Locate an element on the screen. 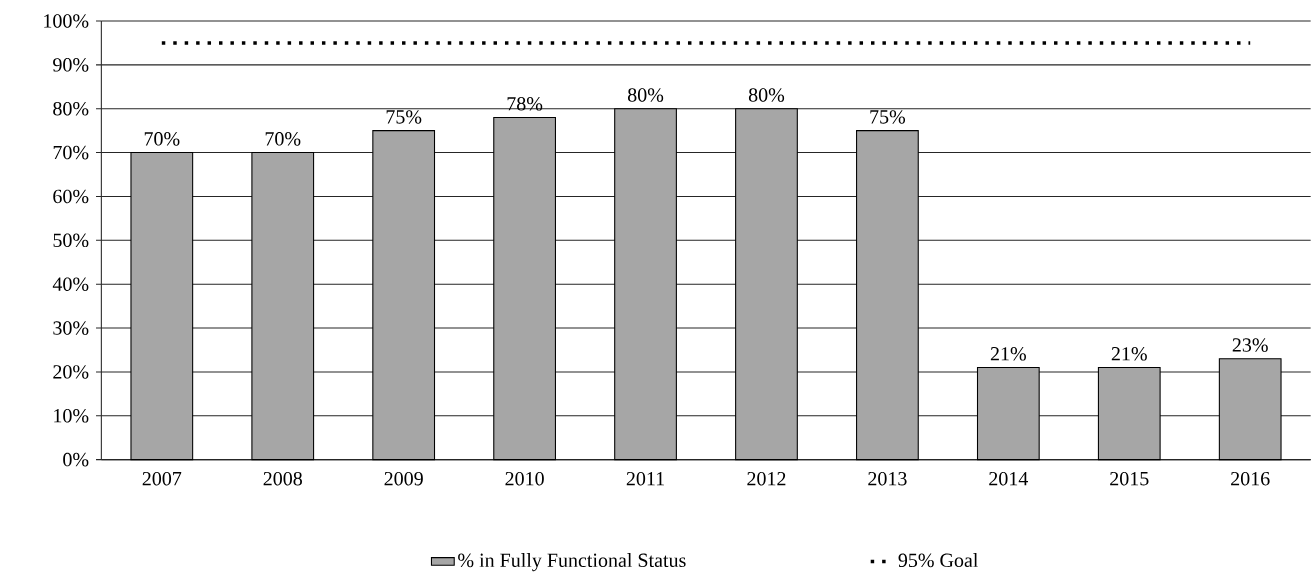 The image size is (1313, 575). y-tick-label: 20% is located at coordinates (71, 372).